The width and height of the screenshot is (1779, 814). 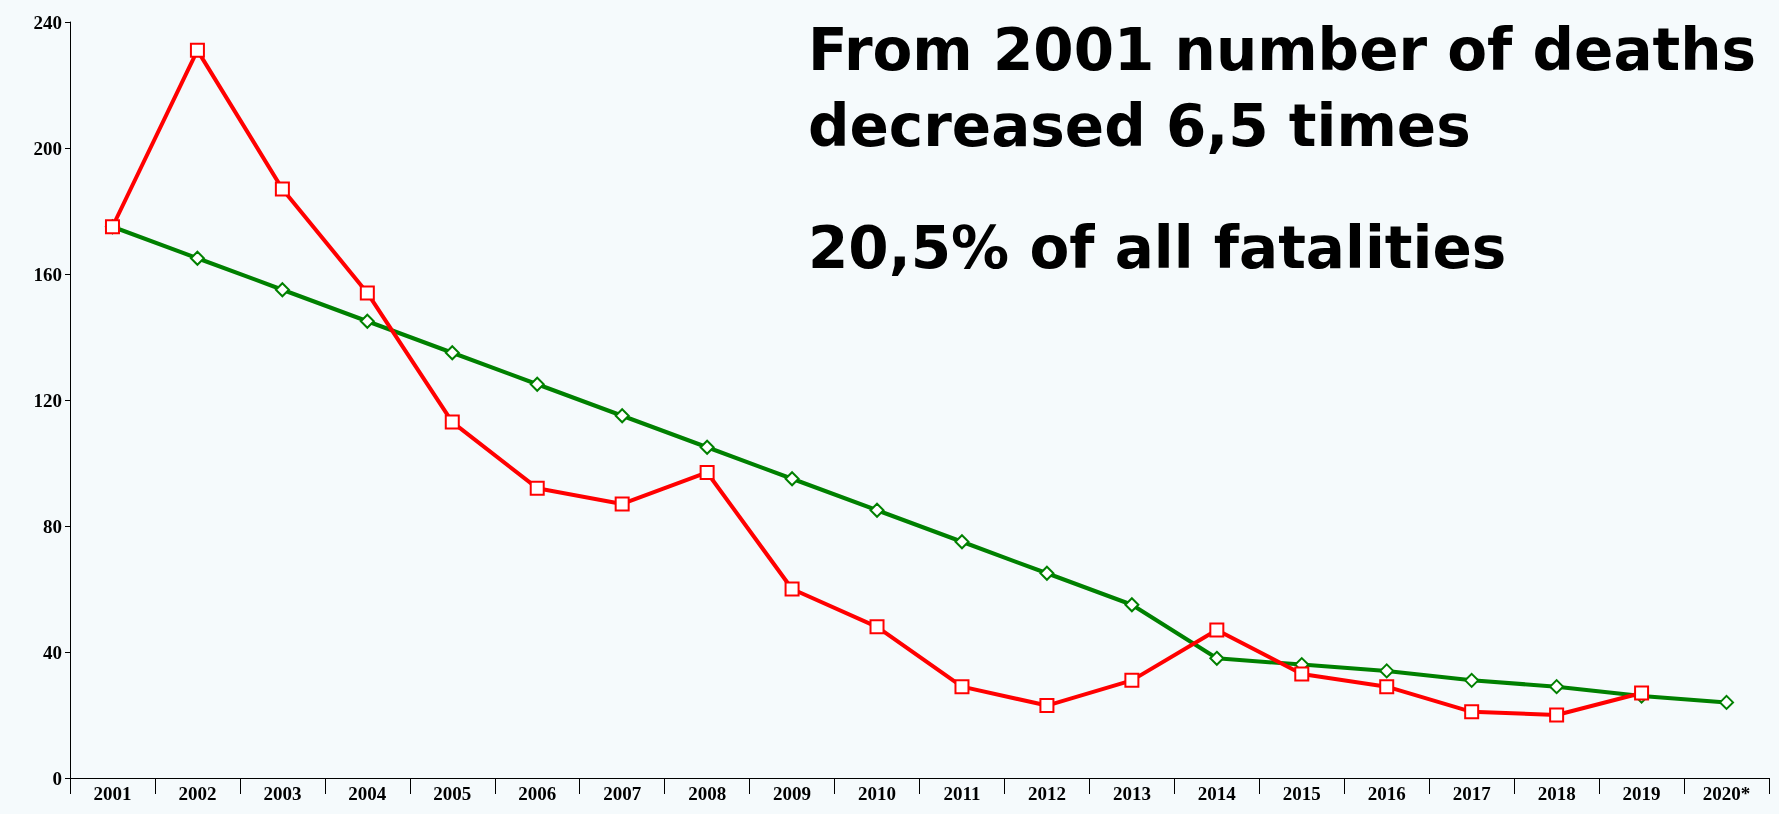 I want to click on y-tick-label: 160, so click(x=47, y=274).